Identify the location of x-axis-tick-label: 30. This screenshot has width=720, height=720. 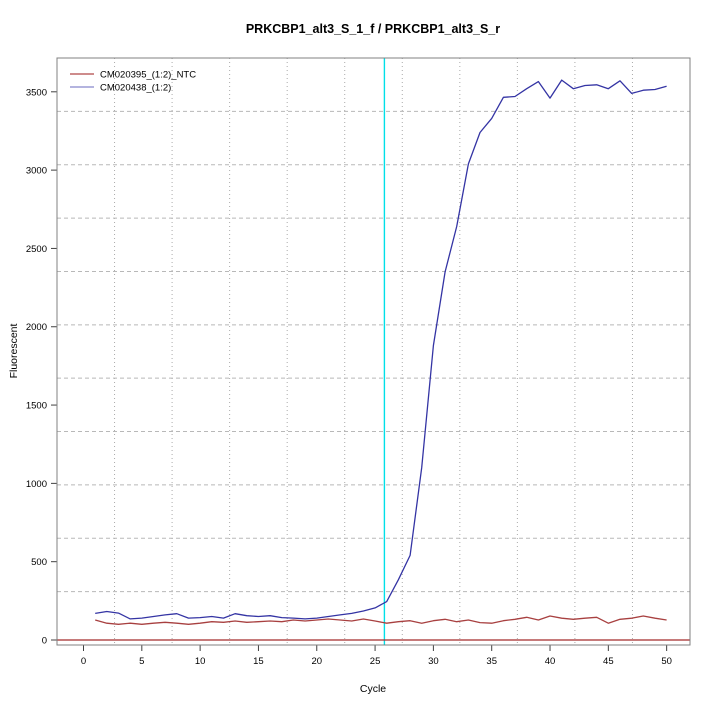
(433, 661).